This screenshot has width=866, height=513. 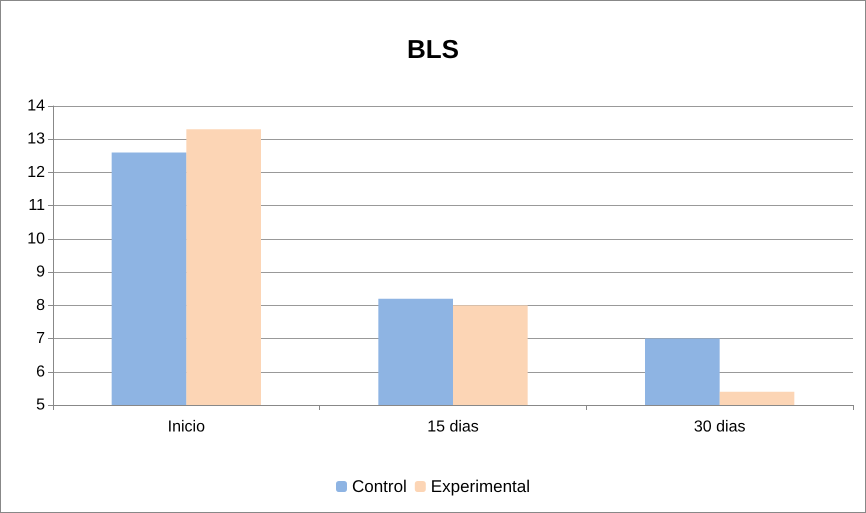 What do you see at coordinates (36, 172) in the screenshot?
I see `y-tick-label: 12` at bounding box center [36, 172].